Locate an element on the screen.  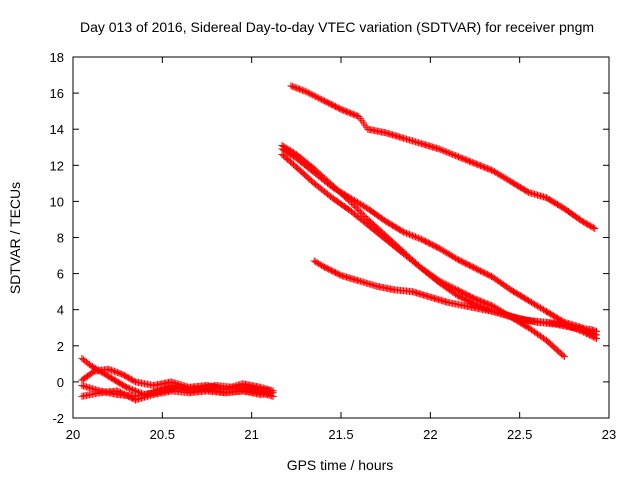
x-tick-label: 20.5 is located at coordinates (162, 434).